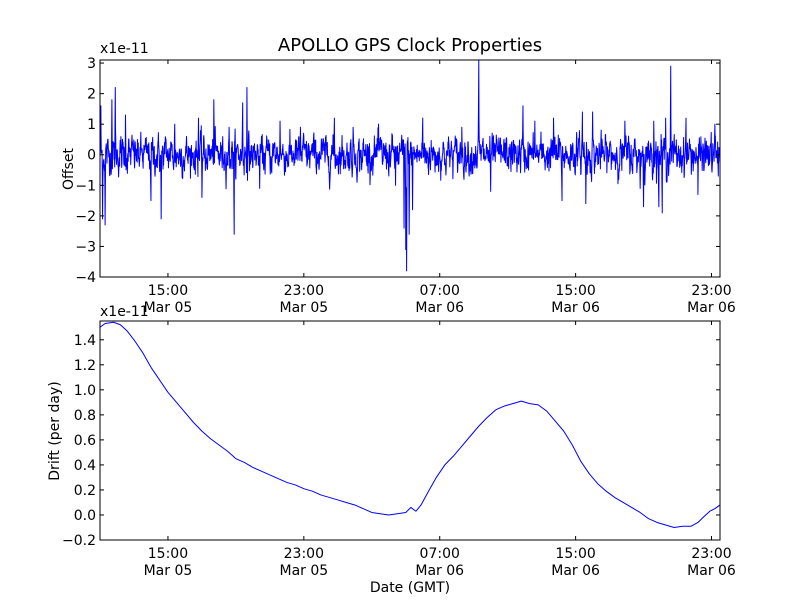 Image resolution: width=800 pixels, height=600 pixels. Describe the element at coordinates (85, 491) in the screenshot. I see `drift-ytick-label: 0.2` at that location.